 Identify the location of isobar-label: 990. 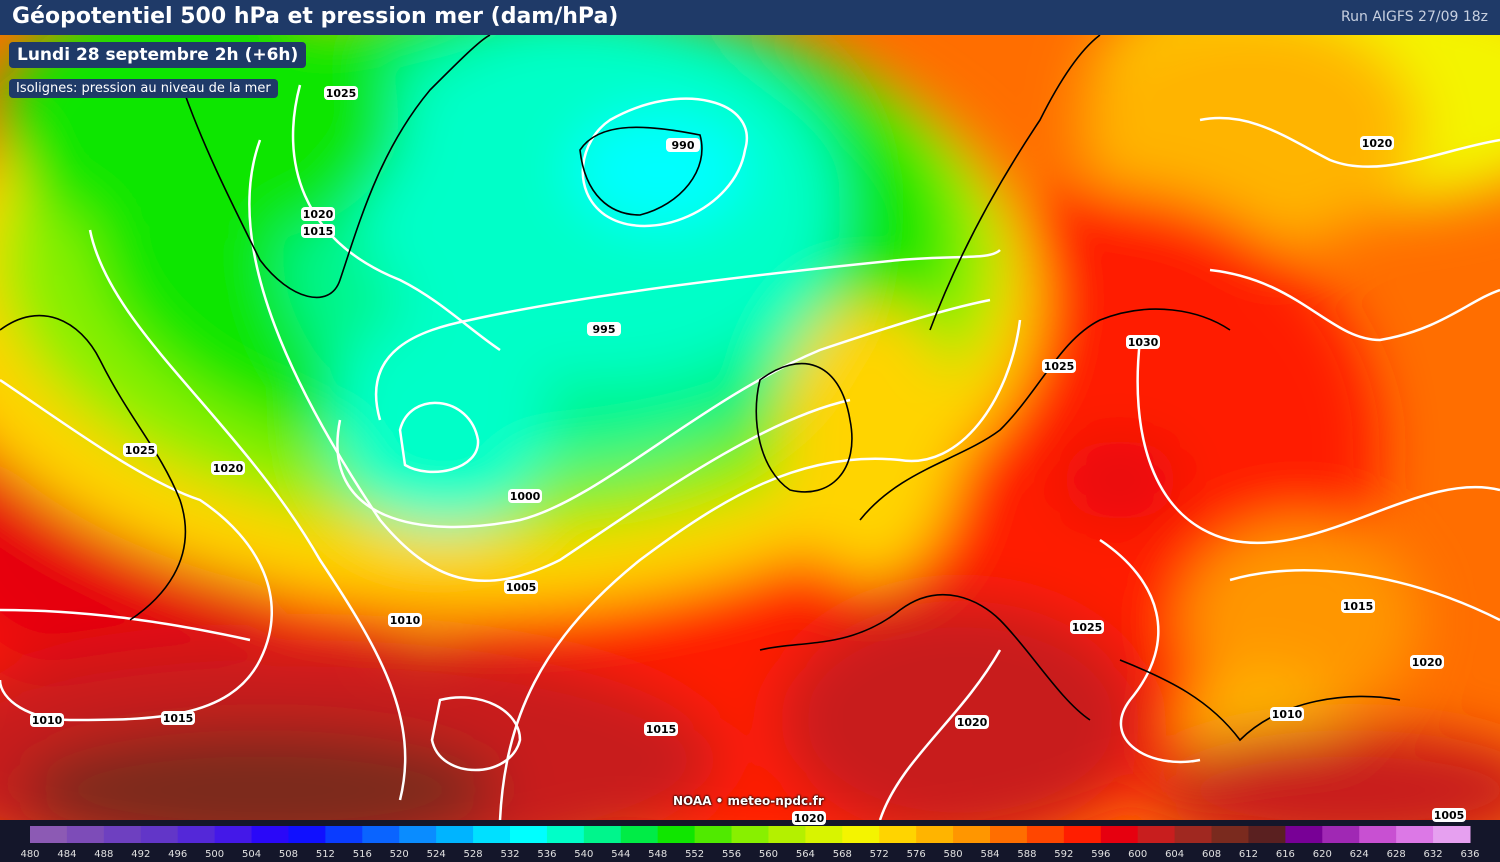
(683, 145).